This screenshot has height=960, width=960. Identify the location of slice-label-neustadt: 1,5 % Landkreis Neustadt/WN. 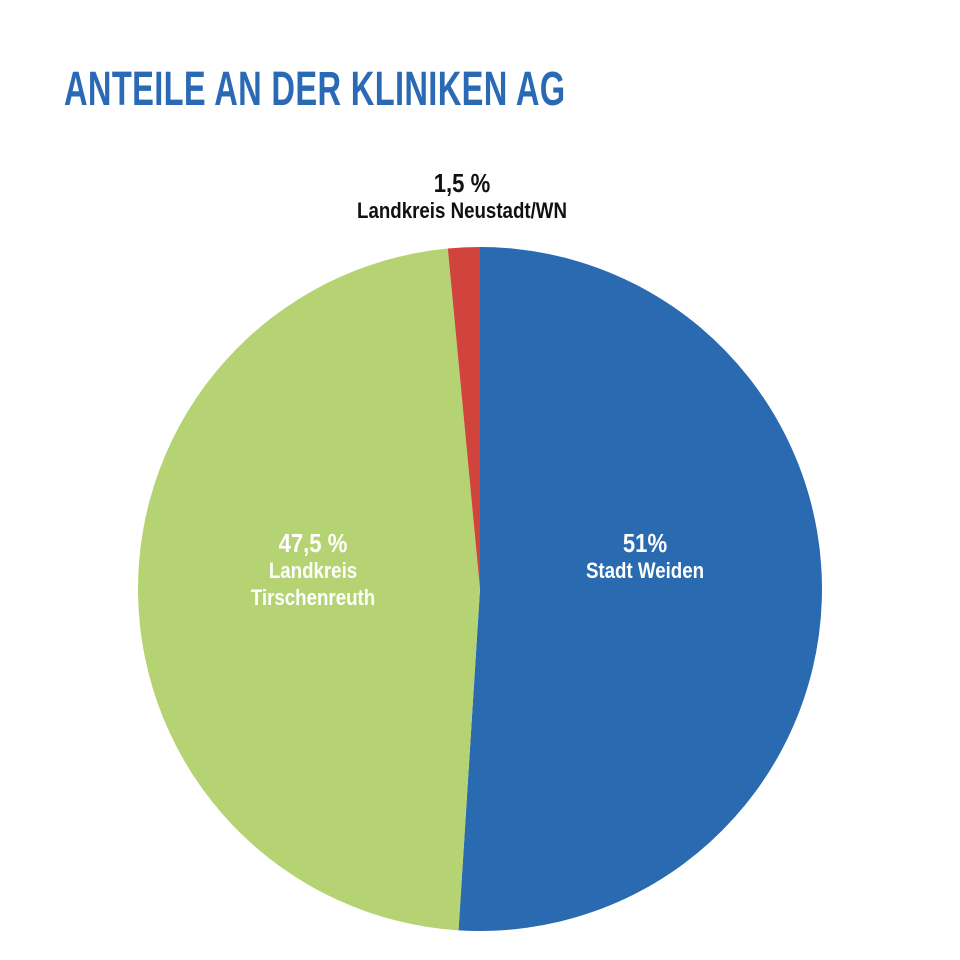
(462, 197).